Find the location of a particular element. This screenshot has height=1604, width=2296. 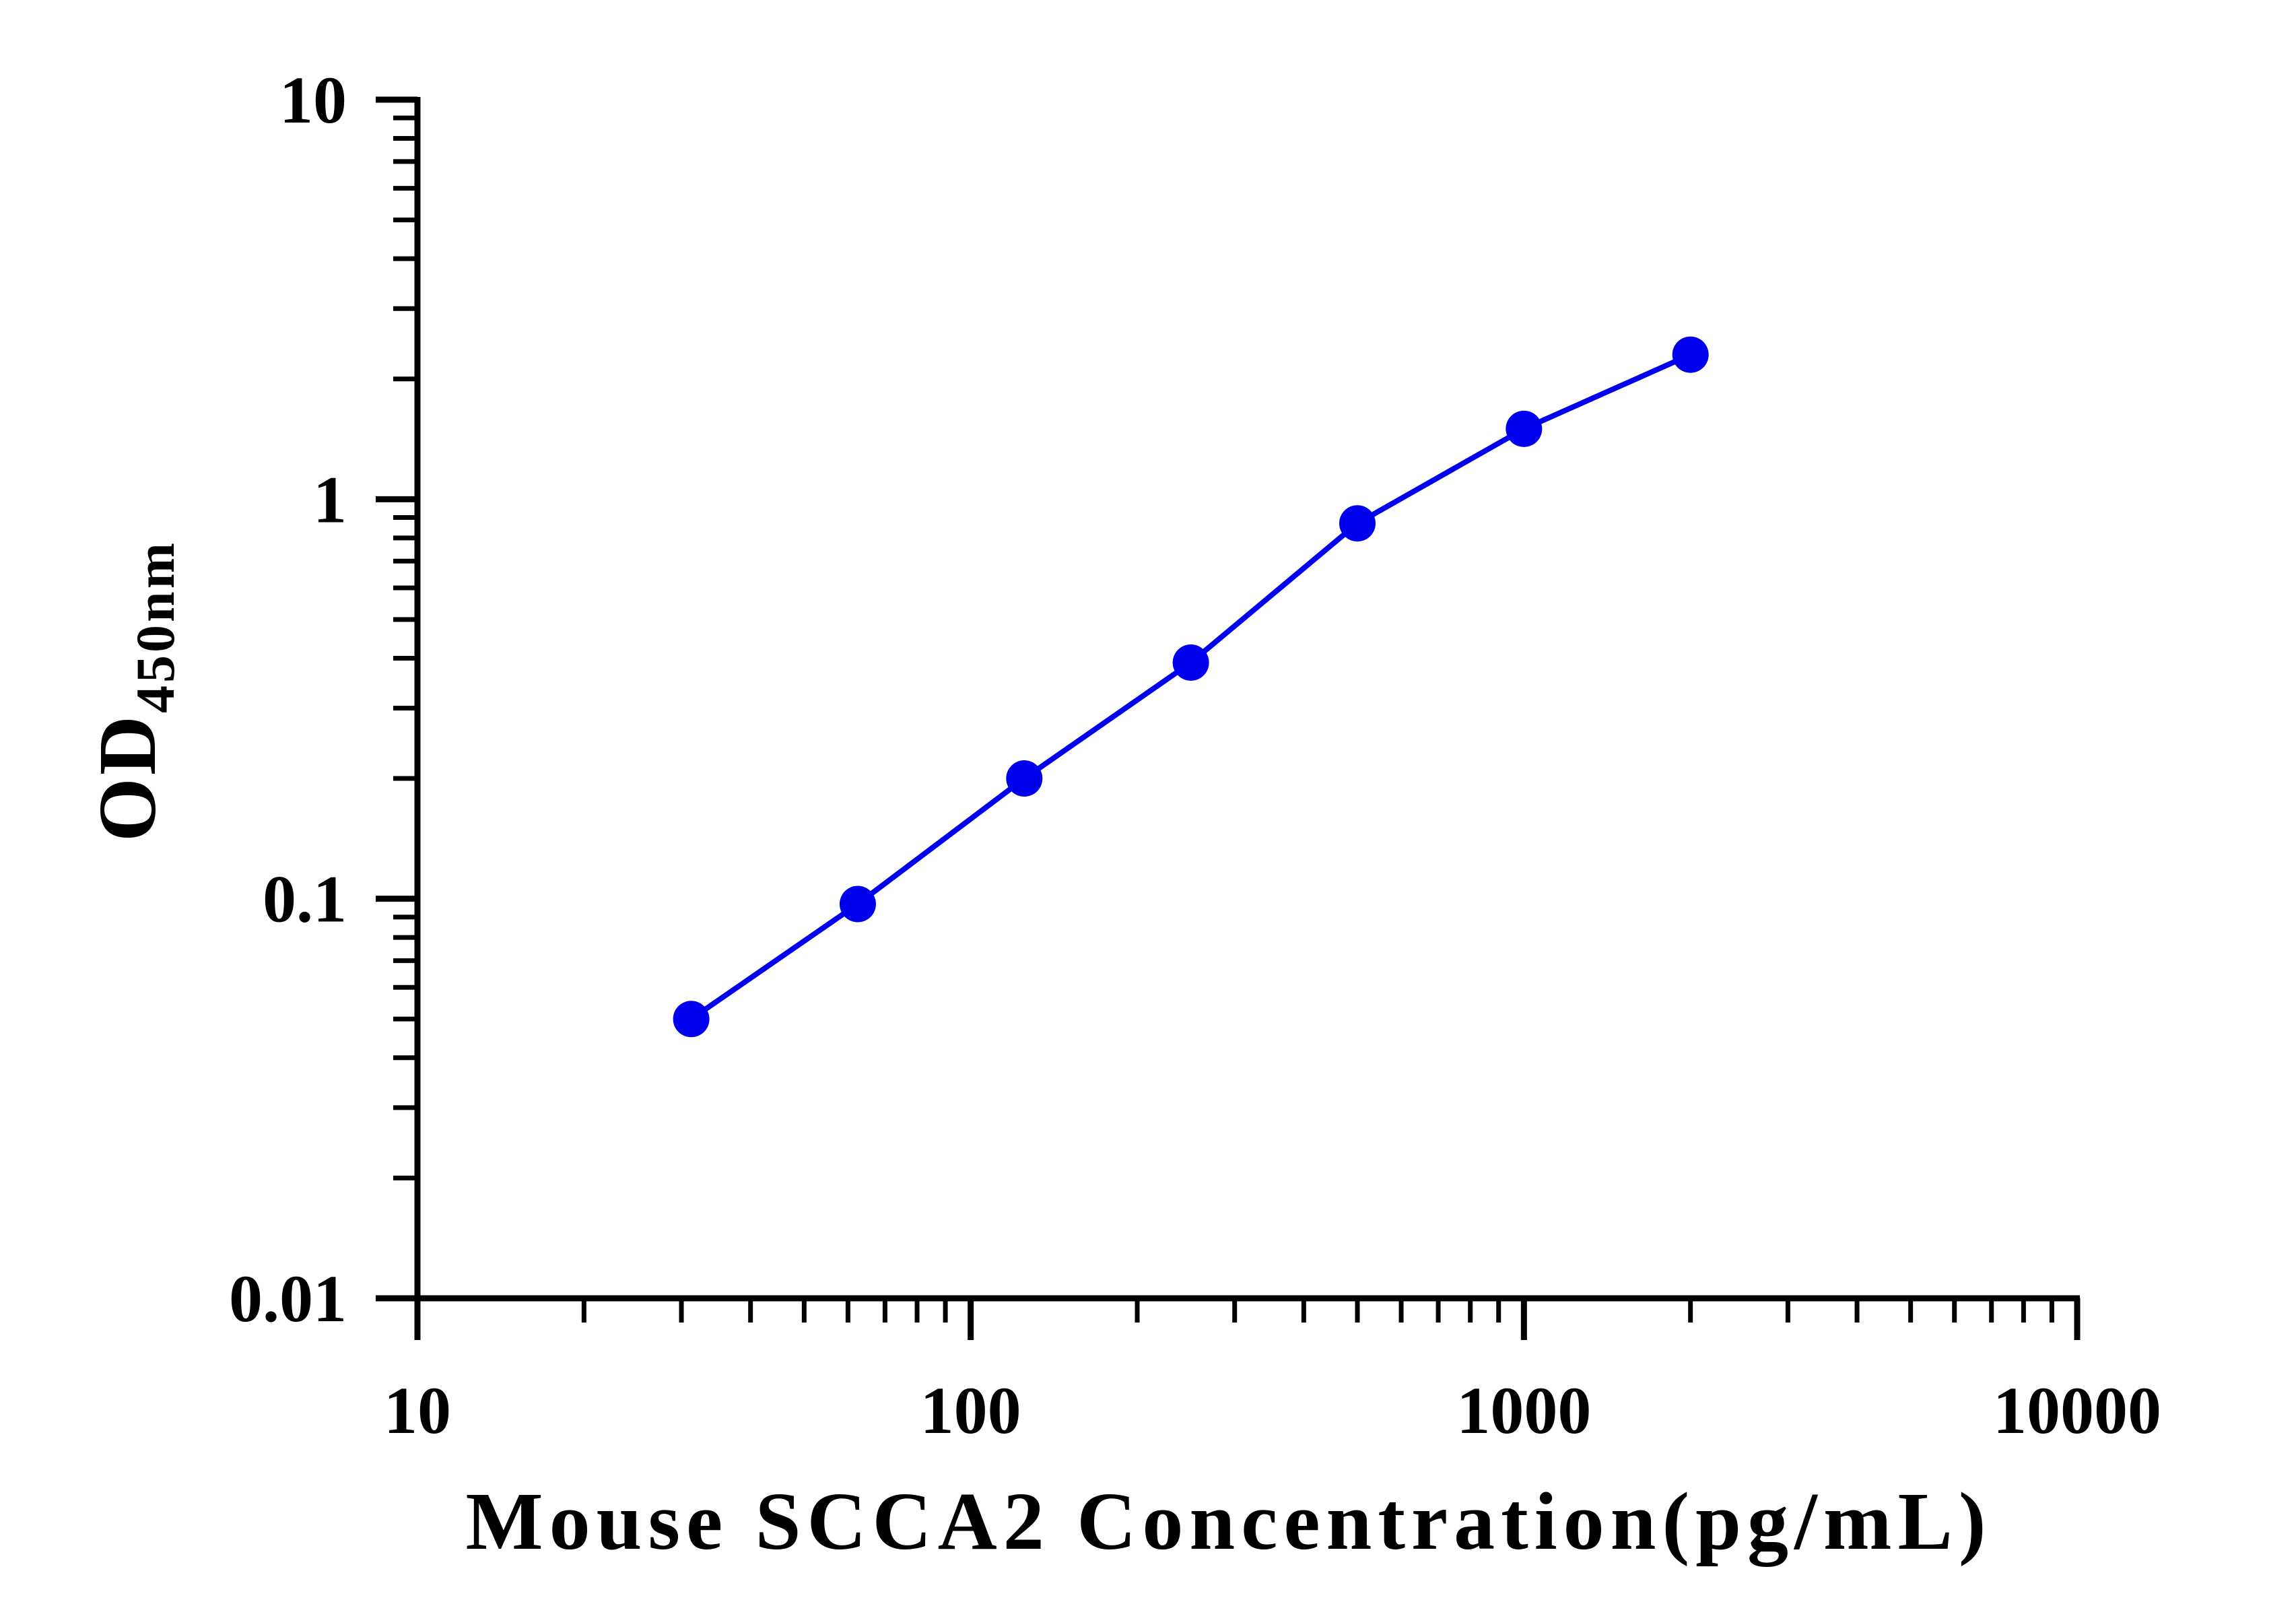

x-tick-label: 1000 is located at coordinates (1523, 1411).